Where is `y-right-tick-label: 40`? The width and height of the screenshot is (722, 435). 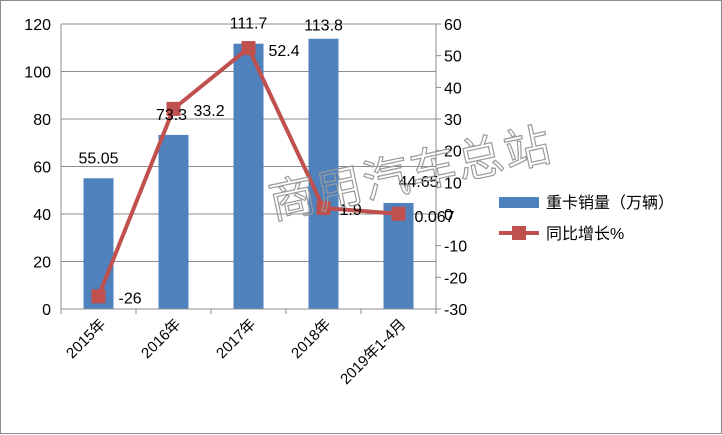
y-right-tick-label: 40 is located at coordinates (453, 88).